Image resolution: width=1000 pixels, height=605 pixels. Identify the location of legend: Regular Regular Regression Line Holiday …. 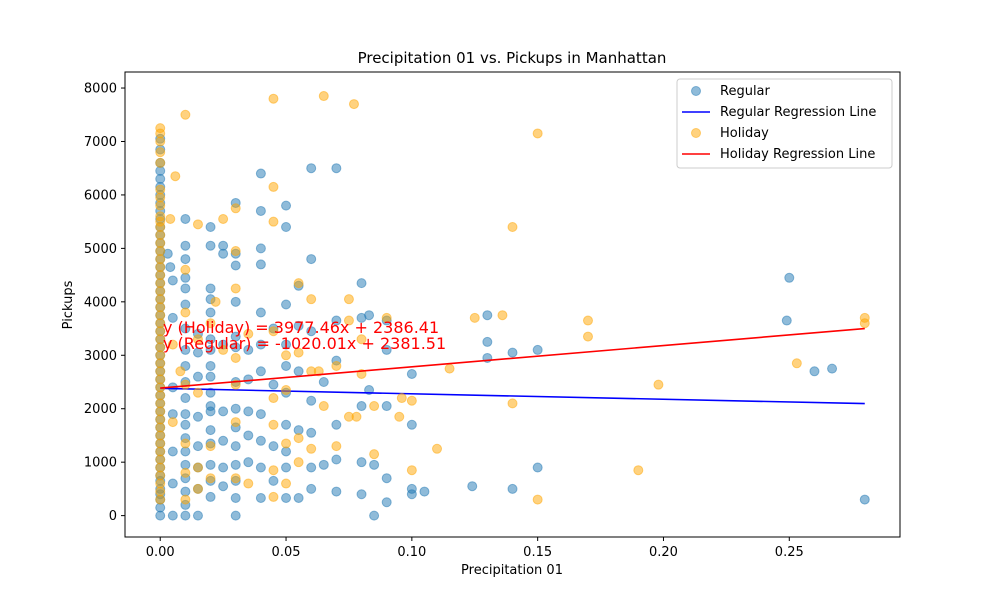
(784, 123).